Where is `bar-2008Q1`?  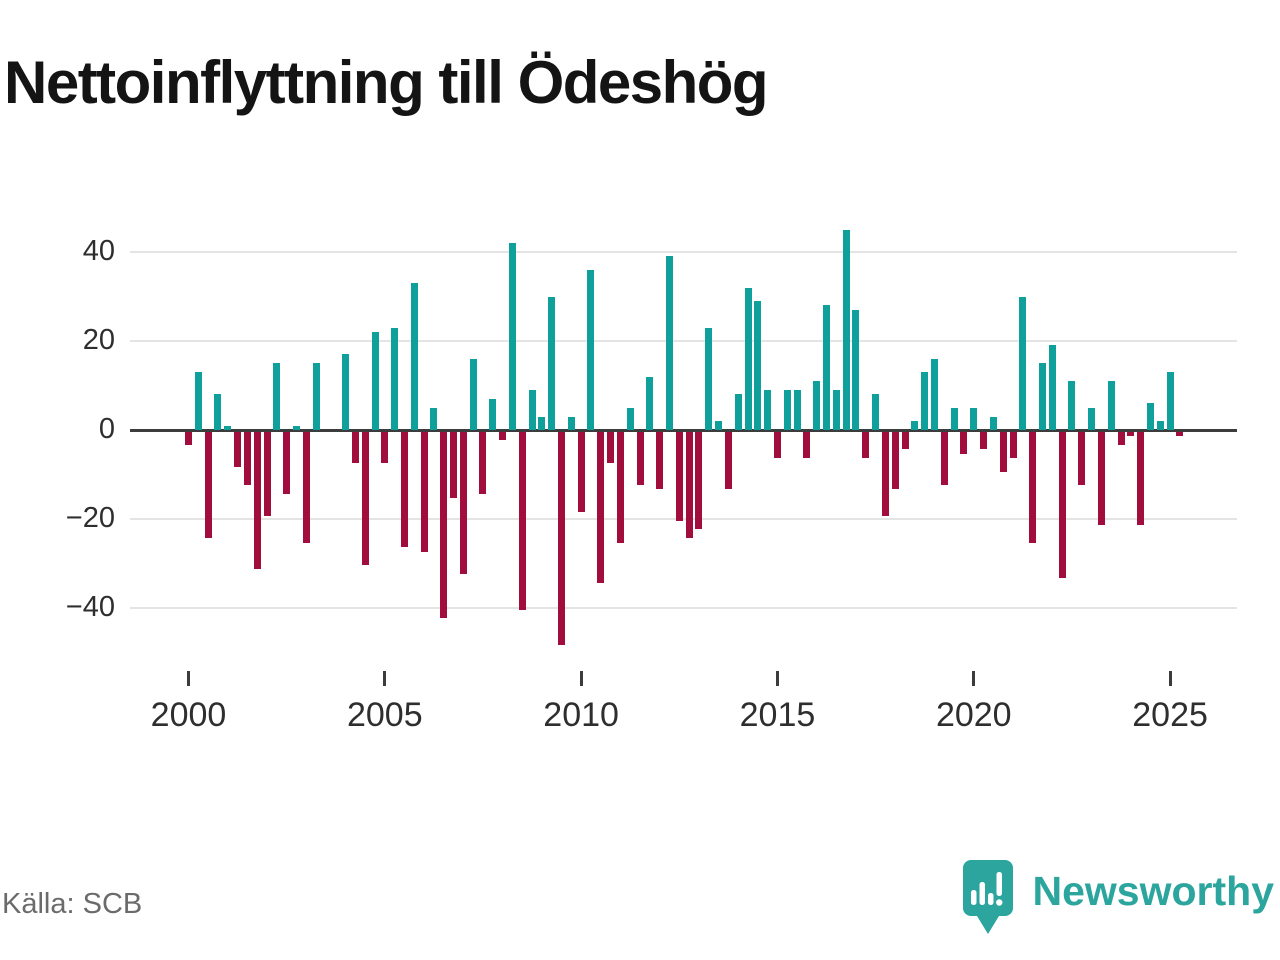
bar-2008Q1 is located at coordinates (503, 436).